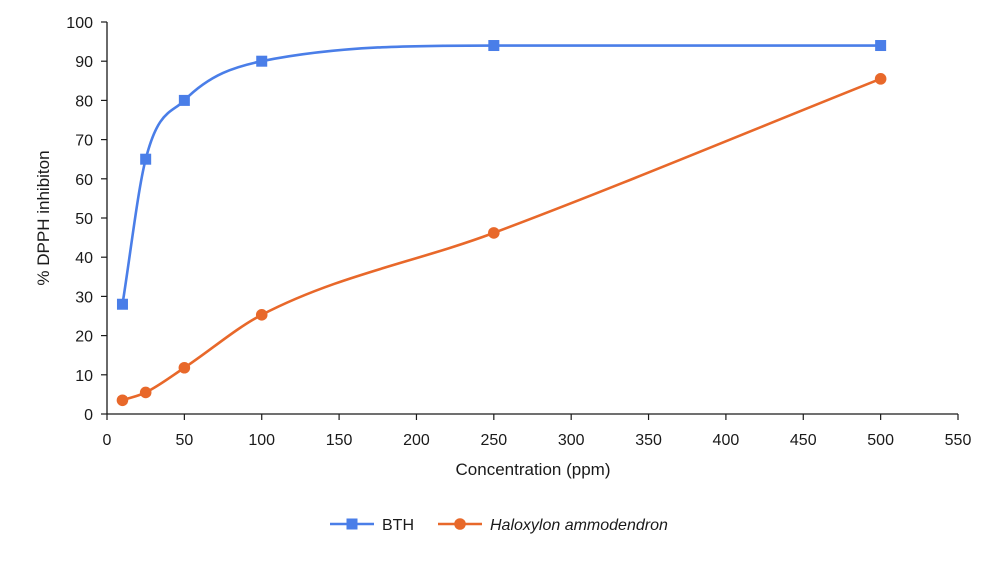 The image size is (1000, 564). What do you see at coordinates (84, 101) in the screenshot?
I see `y-tick-label: 80` at bounding box center [84, 101].